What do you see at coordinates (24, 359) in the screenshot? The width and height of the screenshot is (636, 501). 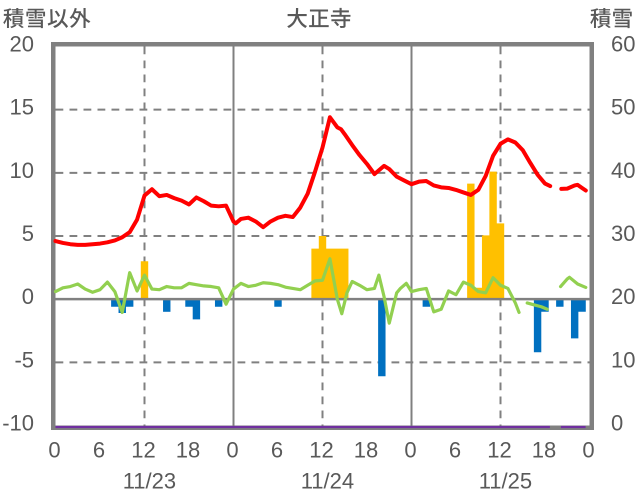 I see `svg-text: -5` at bounding box center [24, 359].